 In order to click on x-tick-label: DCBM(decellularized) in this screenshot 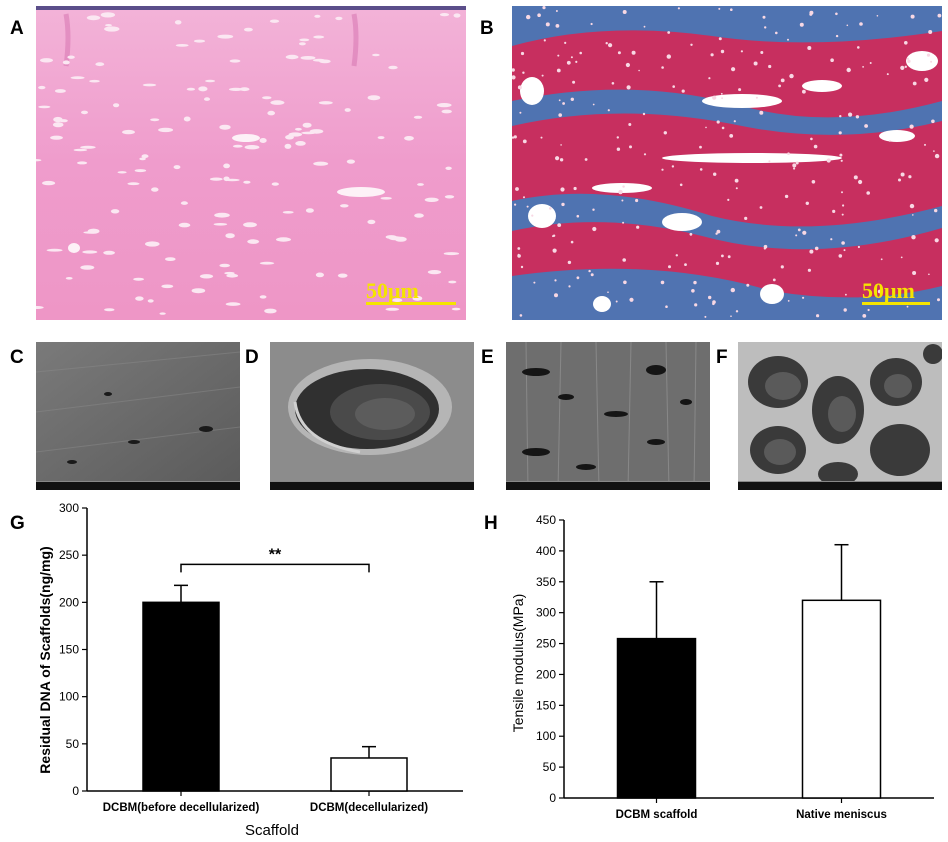, I will do `click(369, 808)`.